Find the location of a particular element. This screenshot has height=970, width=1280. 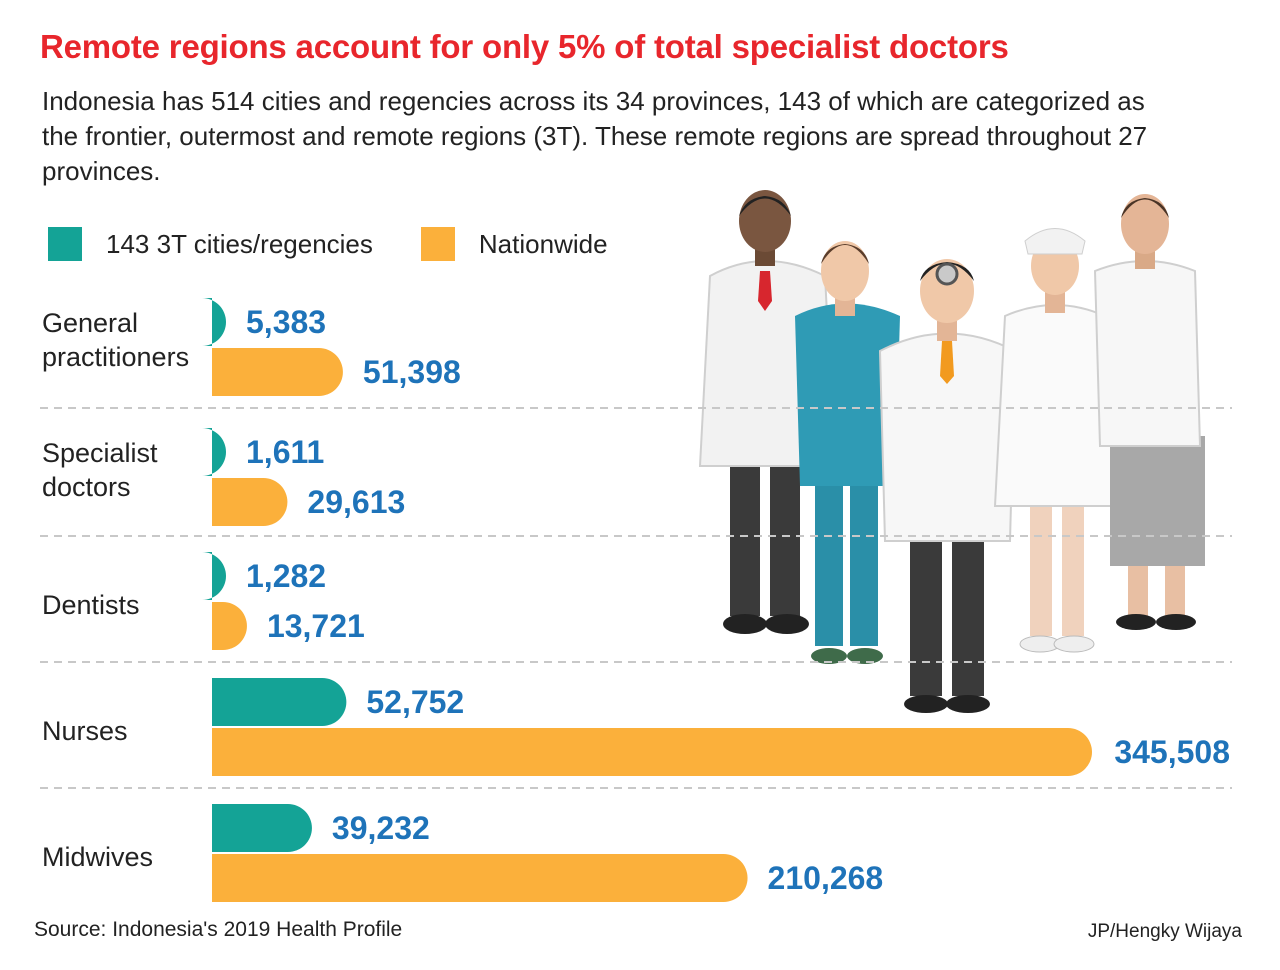

category-label: Dentists is located at coordinates (91, 605).